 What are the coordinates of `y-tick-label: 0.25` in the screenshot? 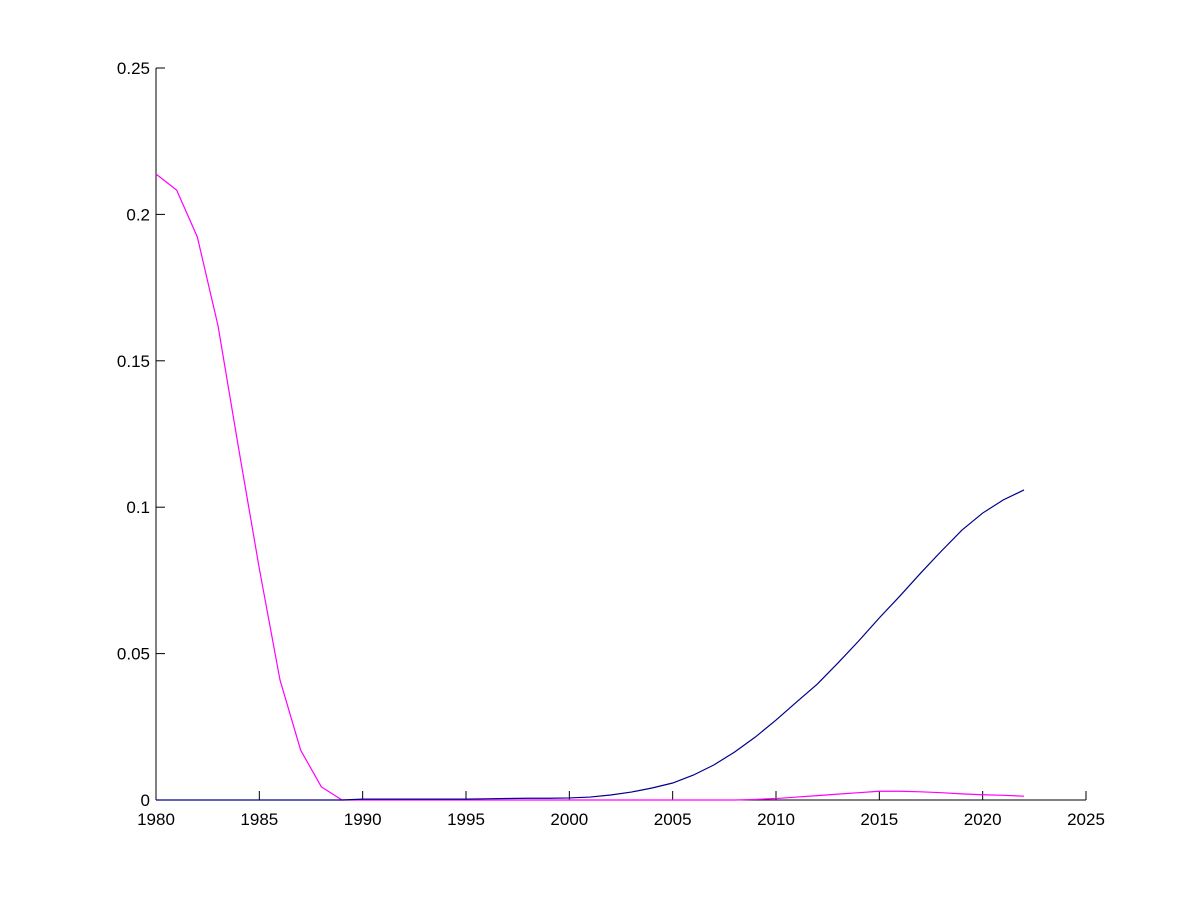 It's located at (133, 68).